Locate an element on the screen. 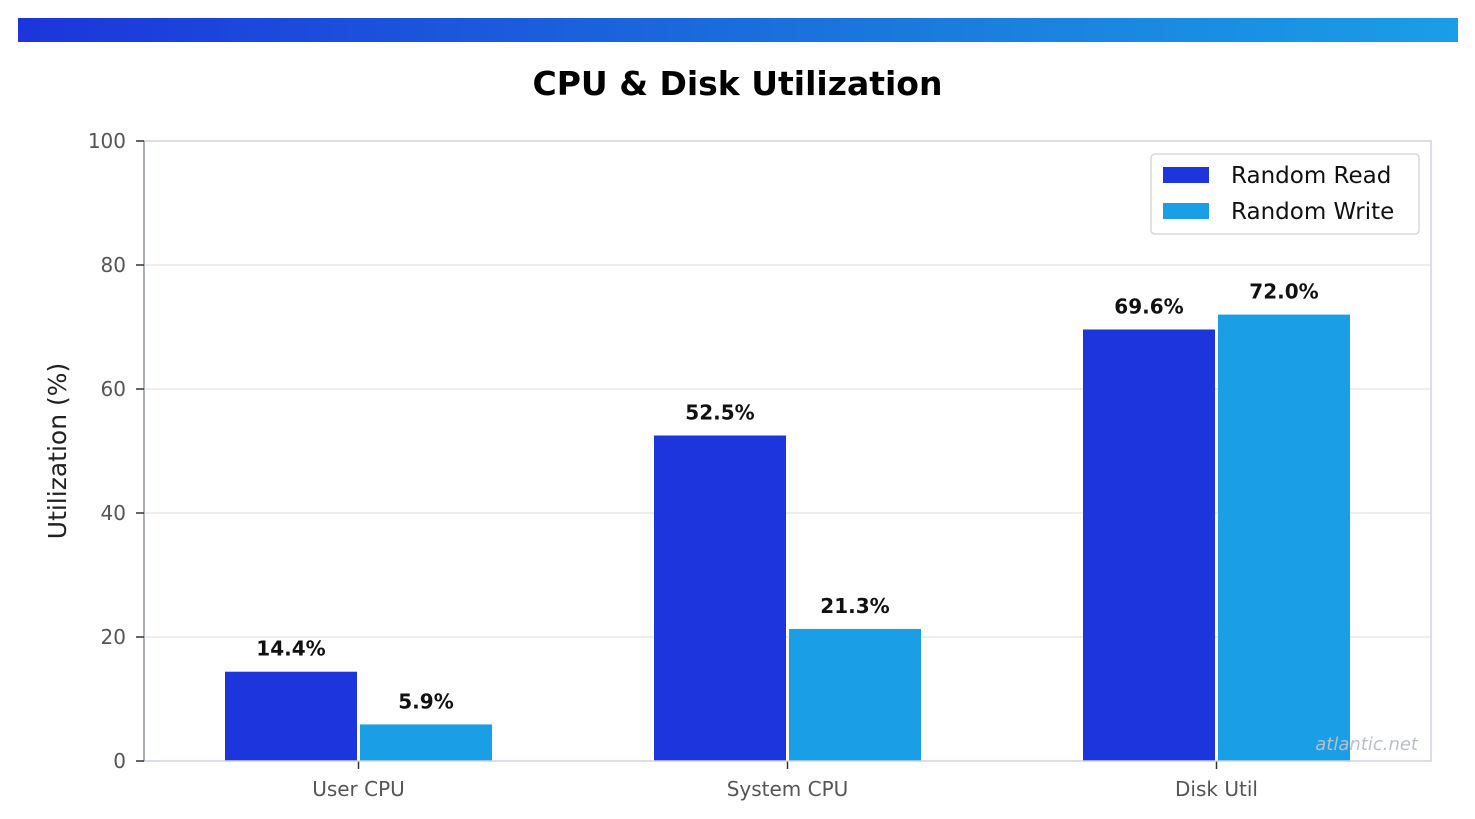  legend-box is located at coordinates (1285, 194).